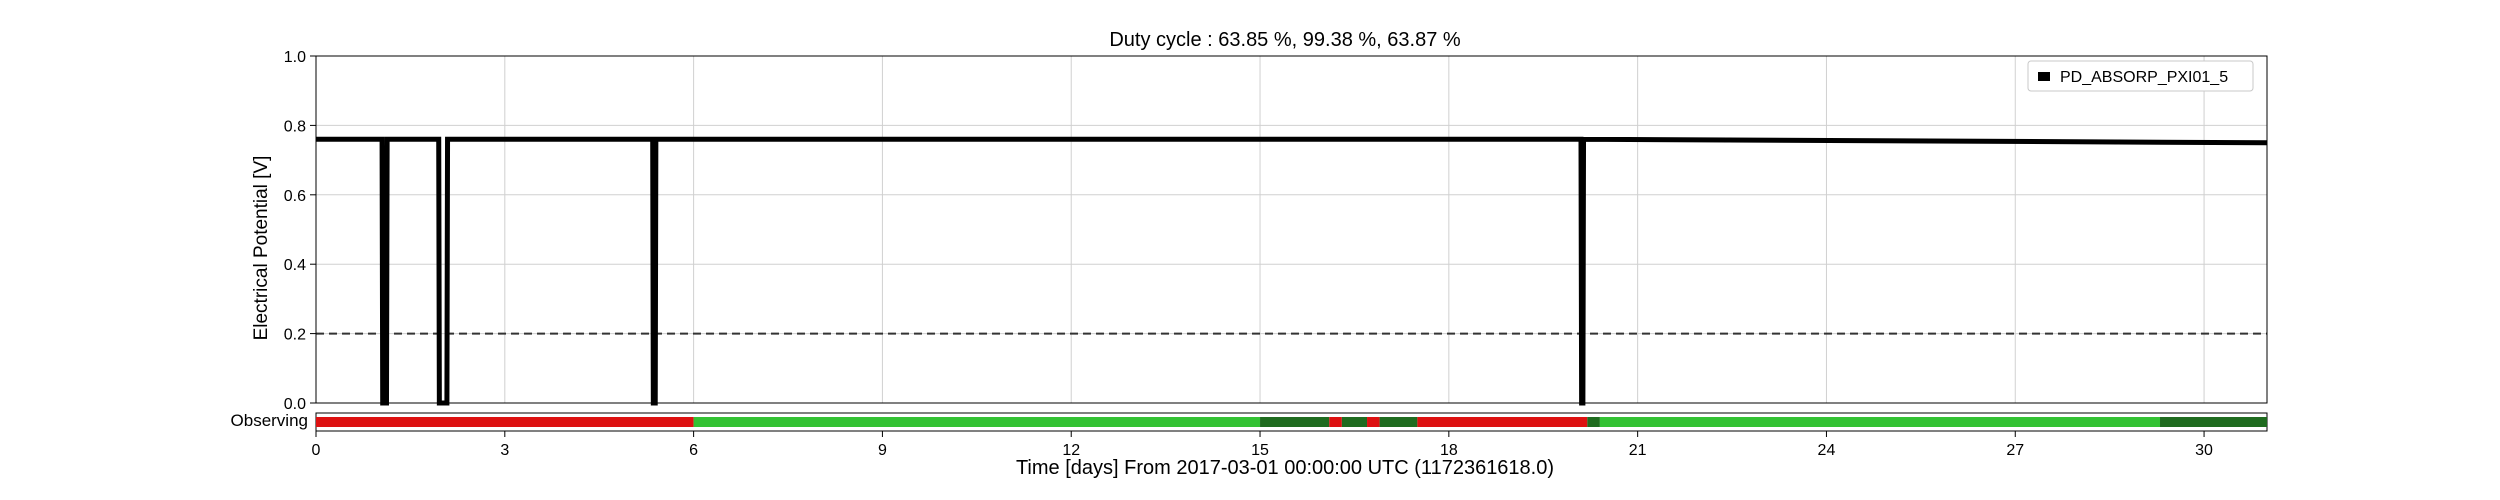 This screenshot has width=2500, height=500. Describe the element at coordinates (2015, 450) in the screenshot. I see `x-tick-label: 27` at that location.